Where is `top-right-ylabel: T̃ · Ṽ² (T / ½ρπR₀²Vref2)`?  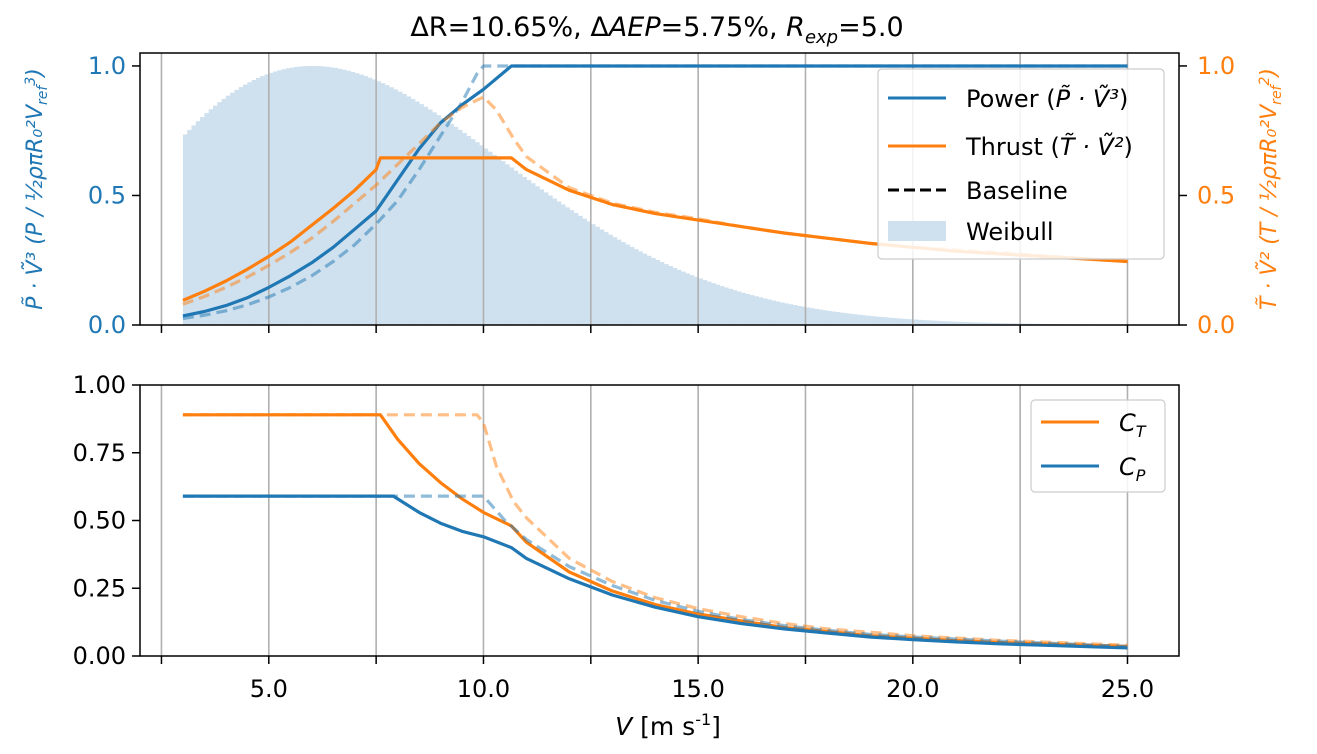 top-right-ylabel: T̃ · Ṽ² (T / ½ρπR₀²Vref2) is located at coordinates (1270, 189).